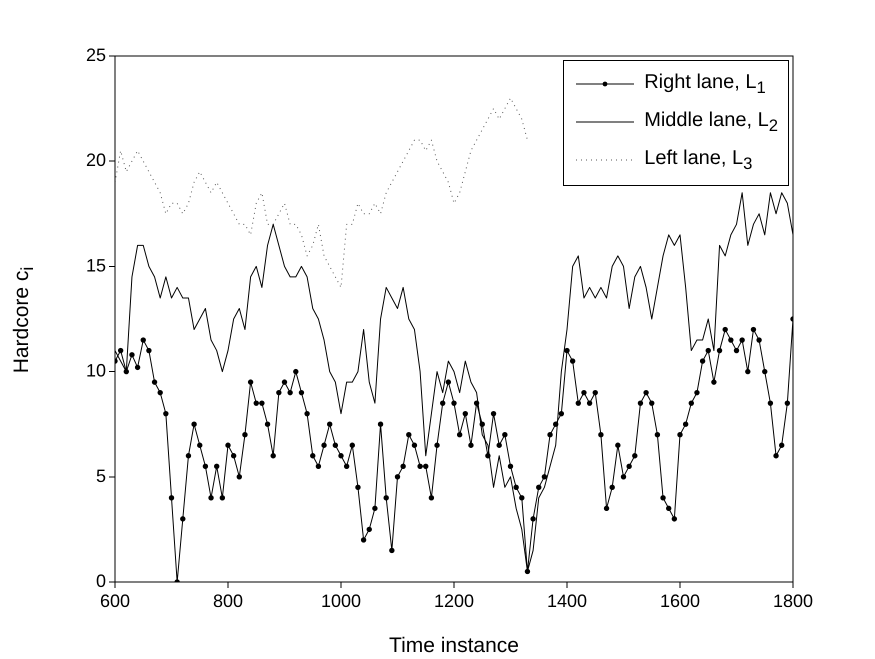 Image resolution: width=875 pixels, height=659 pixels. Describe the element at coordinates (680, 600) in the screenshot. I see `x-tick-label: 1600` at that location.